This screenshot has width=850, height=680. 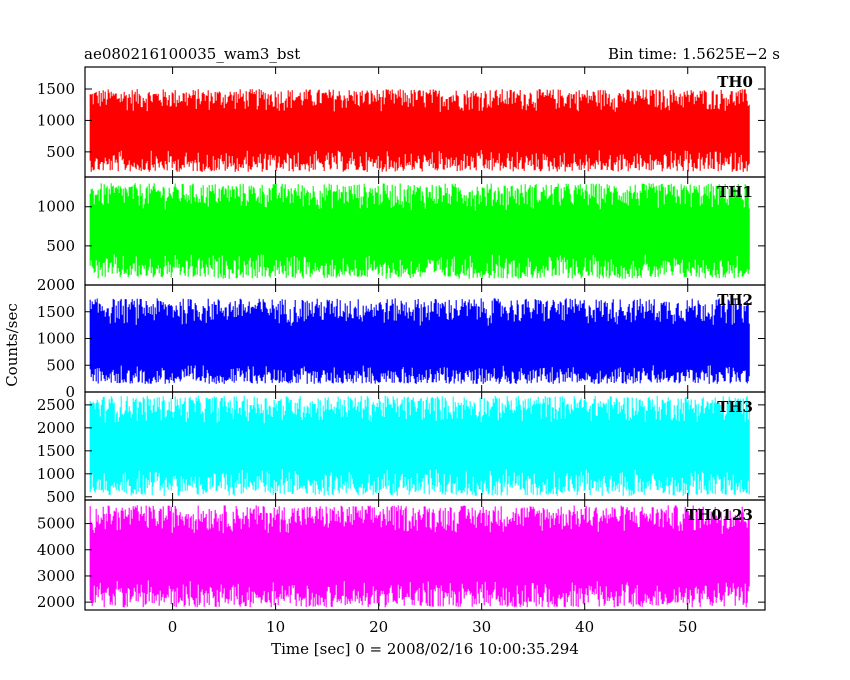 I want to click on series-core-th3, so click(x=420, y=446).